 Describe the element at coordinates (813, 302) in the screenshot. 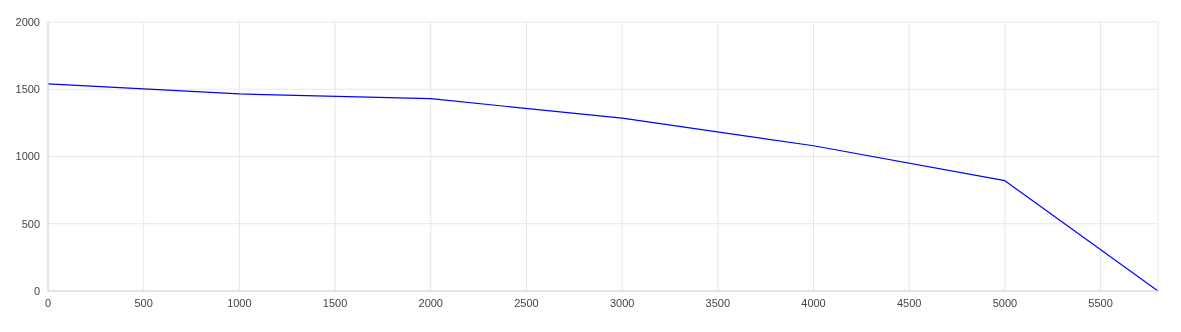

I see `x-tick-label: 4000` at that location.